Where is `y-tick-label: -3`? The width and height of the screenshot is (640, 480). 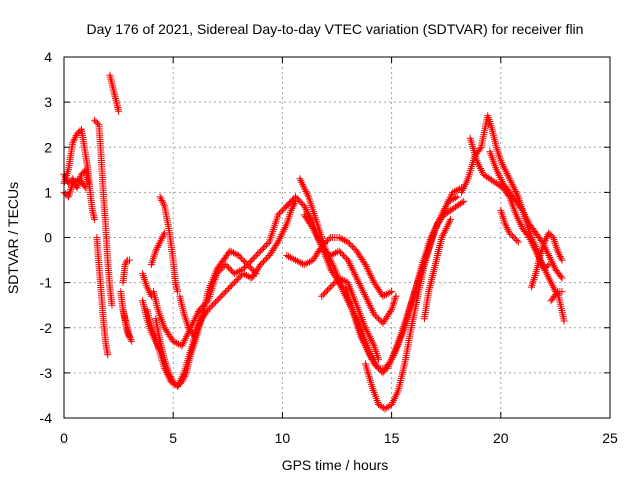
y-tick-label: -3 is located at coordinates (46, 373).